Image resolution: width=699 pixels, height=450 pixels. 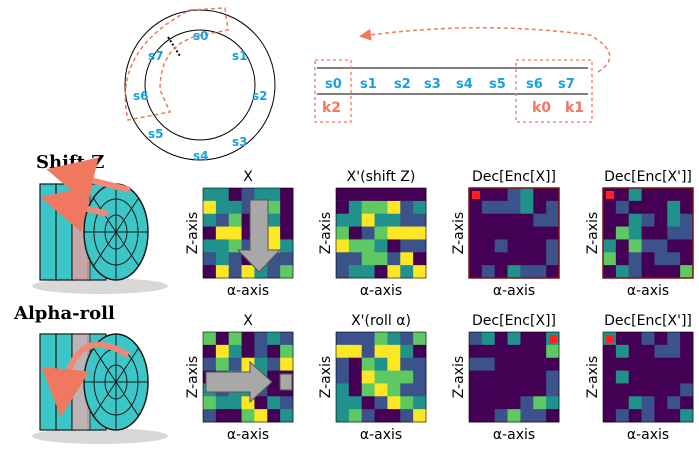 I want to click on seq-key-k1: k1, so click(x=574, y=108).